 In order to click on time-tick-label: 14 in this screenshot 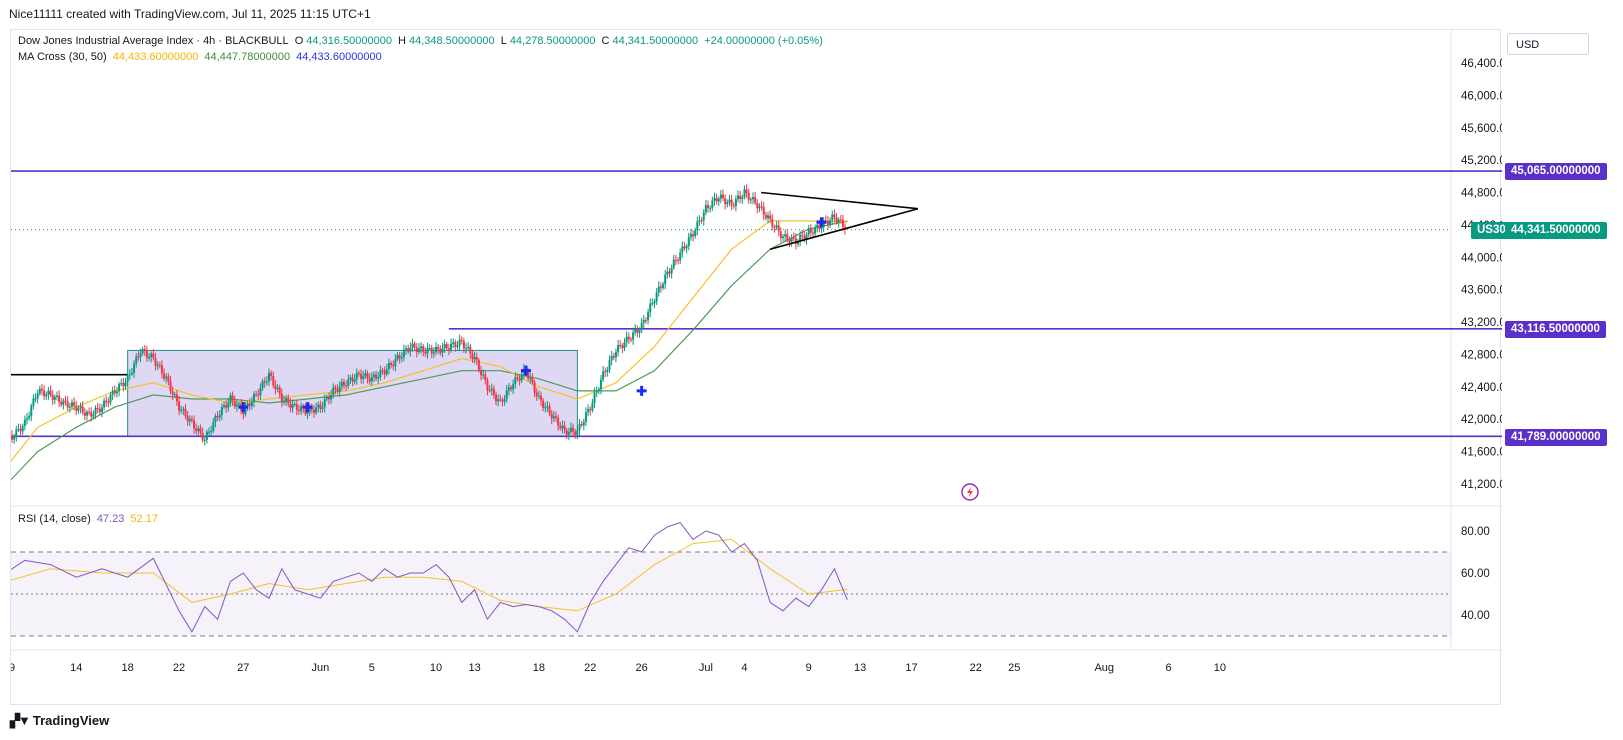, I will do `click(76, 668)`.